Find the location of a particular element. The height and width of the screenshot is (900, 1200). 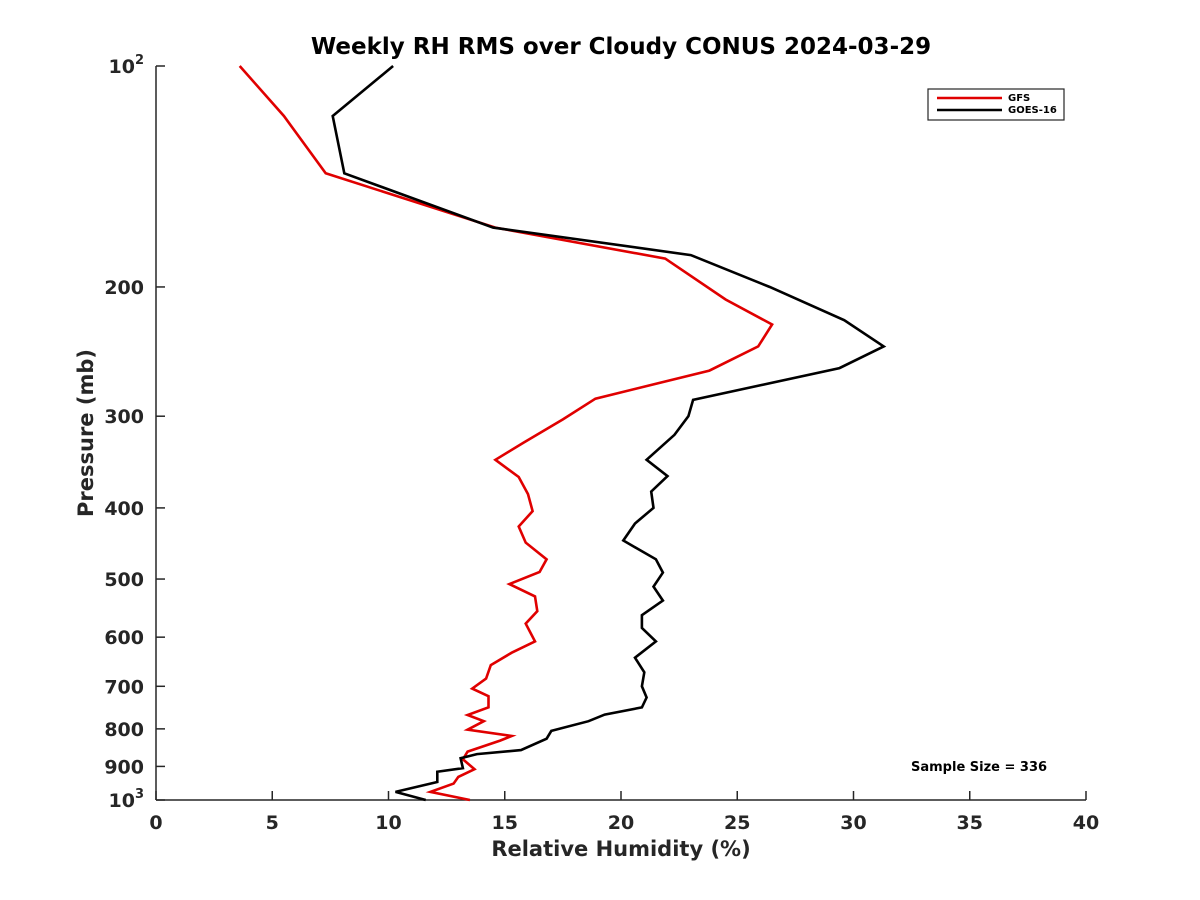

legend-label-gfs: GFS is located at coordinates (1019, 98).